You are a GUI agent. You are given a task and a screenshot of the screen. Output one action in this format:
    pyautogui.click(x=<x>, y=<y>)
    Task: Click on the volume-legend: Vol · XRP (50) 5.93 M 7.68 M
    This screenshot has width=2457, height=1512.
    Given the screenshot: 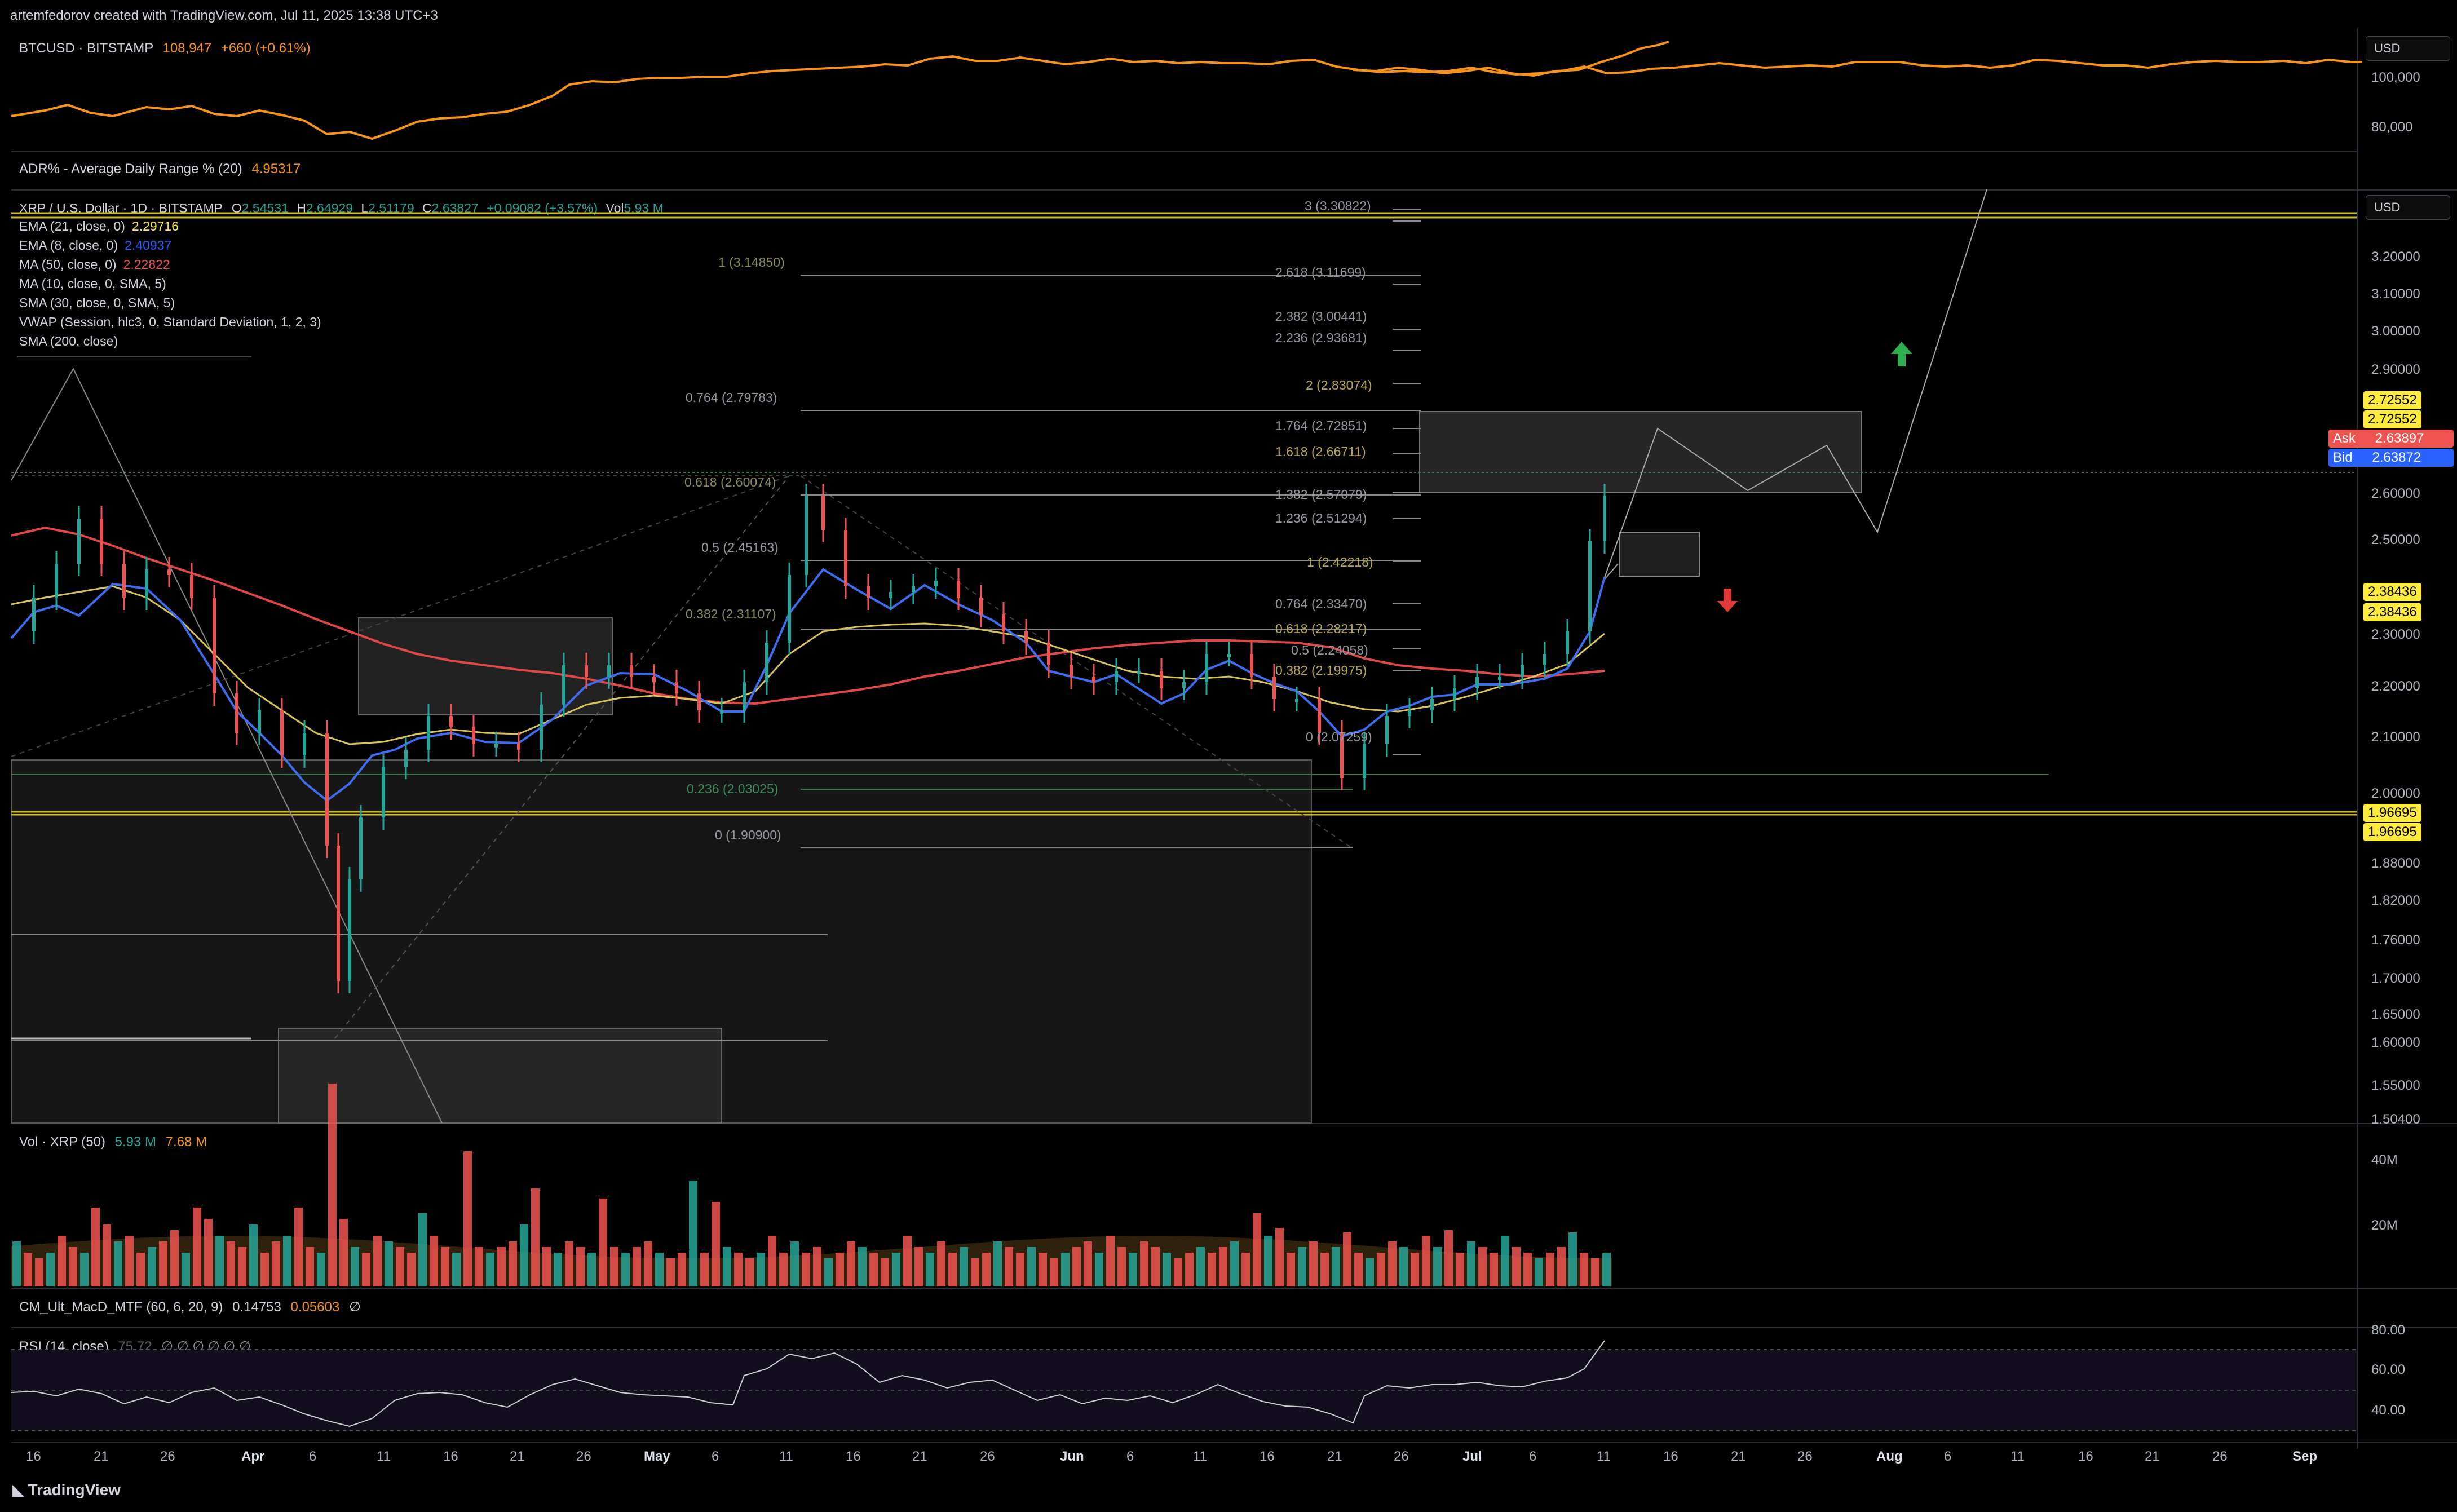 What is the action you would take?
    pyautogui.click(x=113, y=1142)
    